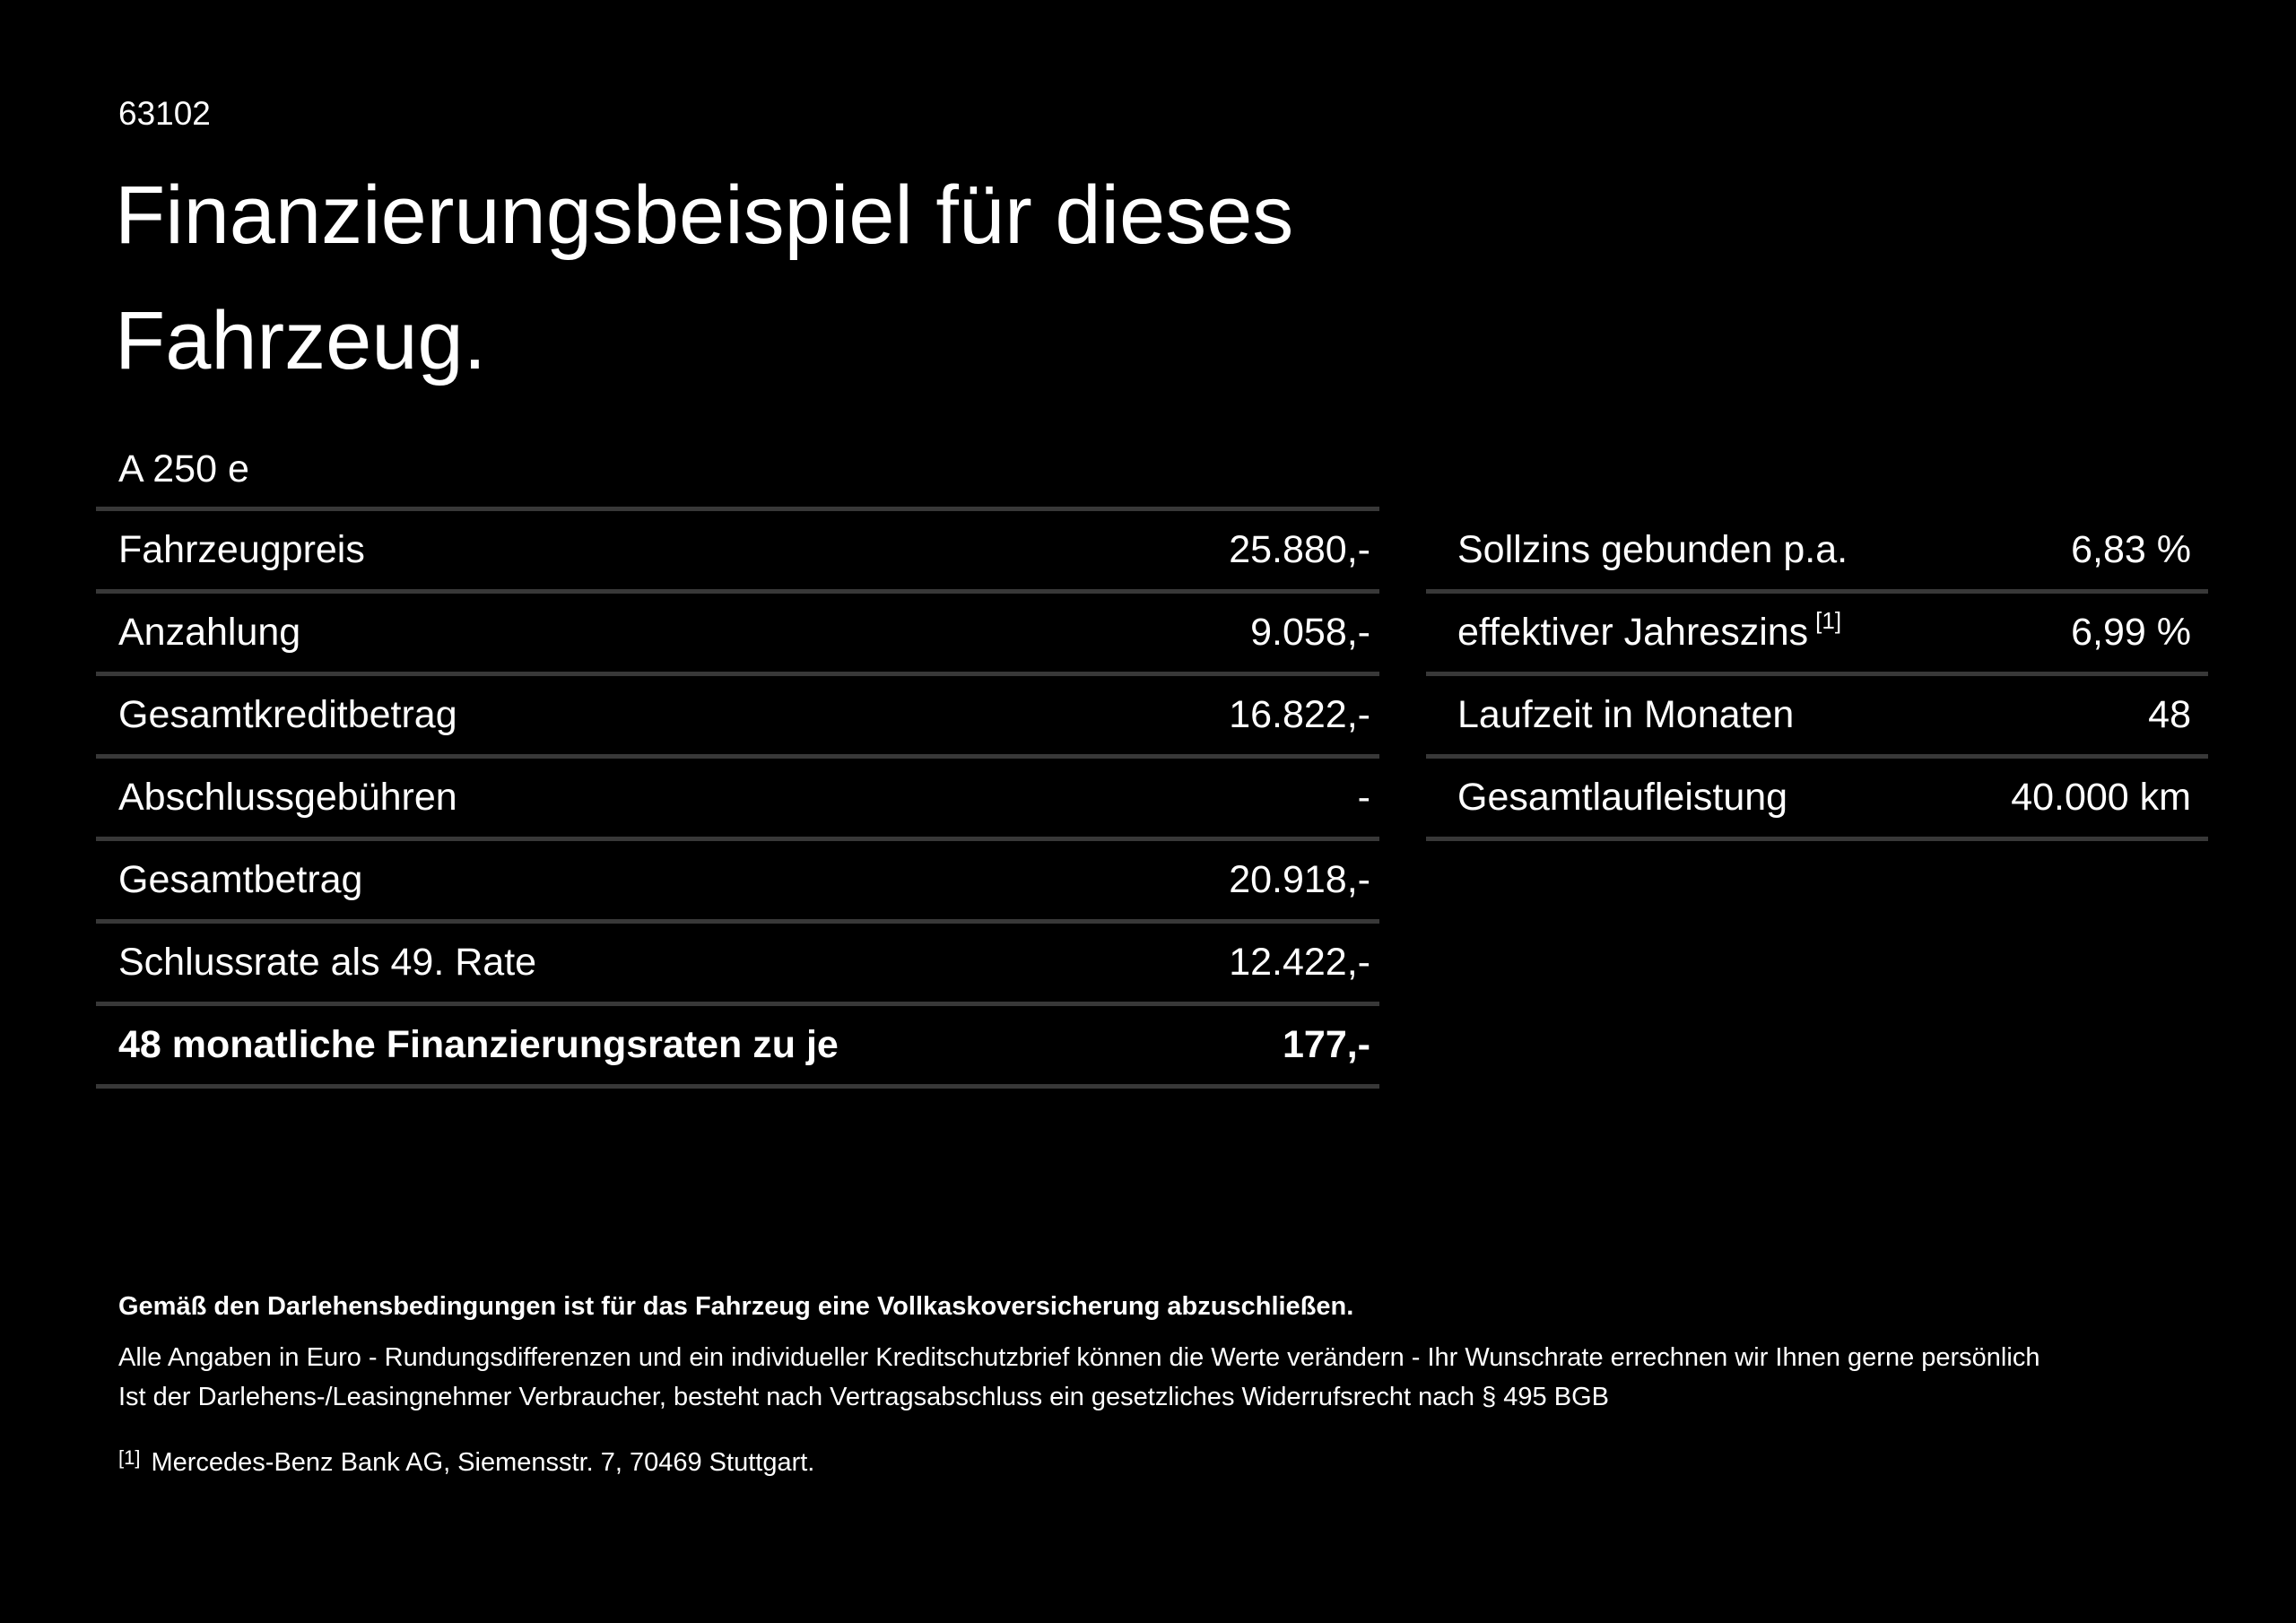 The height and width of the screenshot is (1623, 2296). Describe the element at coordinates (1310, 632) in the screenshot. I see `row-value: 9.058,-` at that location.